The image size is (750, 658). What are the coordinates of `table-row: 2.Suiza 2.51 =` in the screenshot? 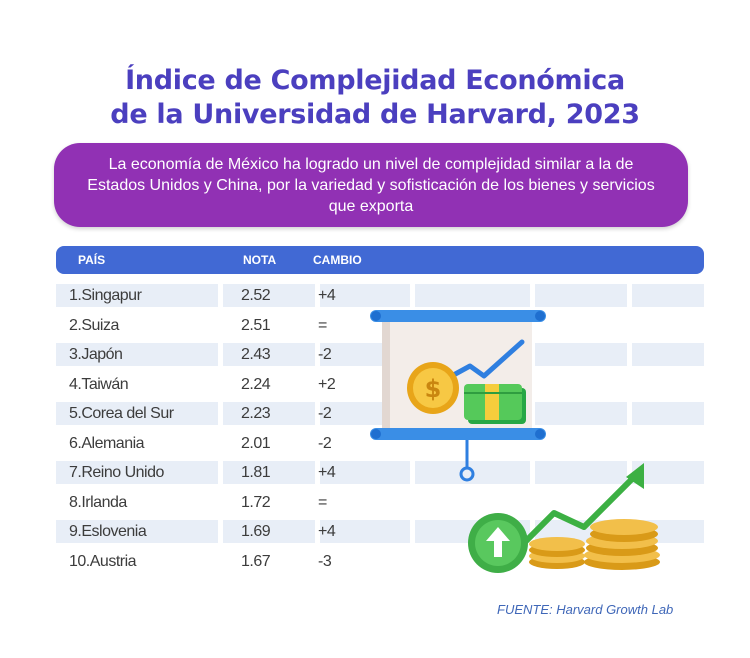 It's located at (380, 325).